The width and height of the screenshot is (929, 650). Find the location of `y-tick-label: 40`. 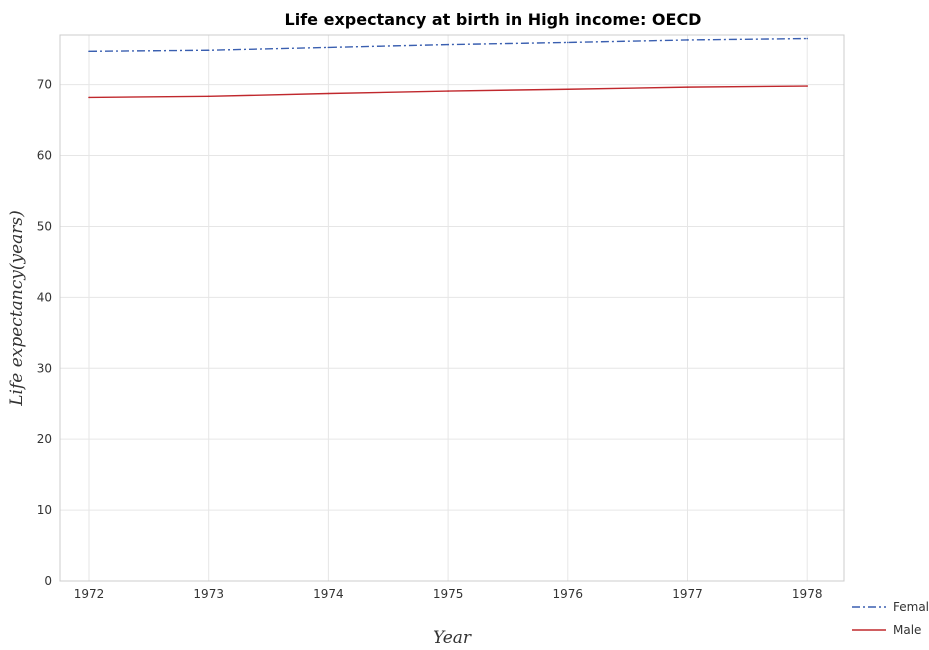

y-tick-label: 40 is located at coordinates (44, 297).